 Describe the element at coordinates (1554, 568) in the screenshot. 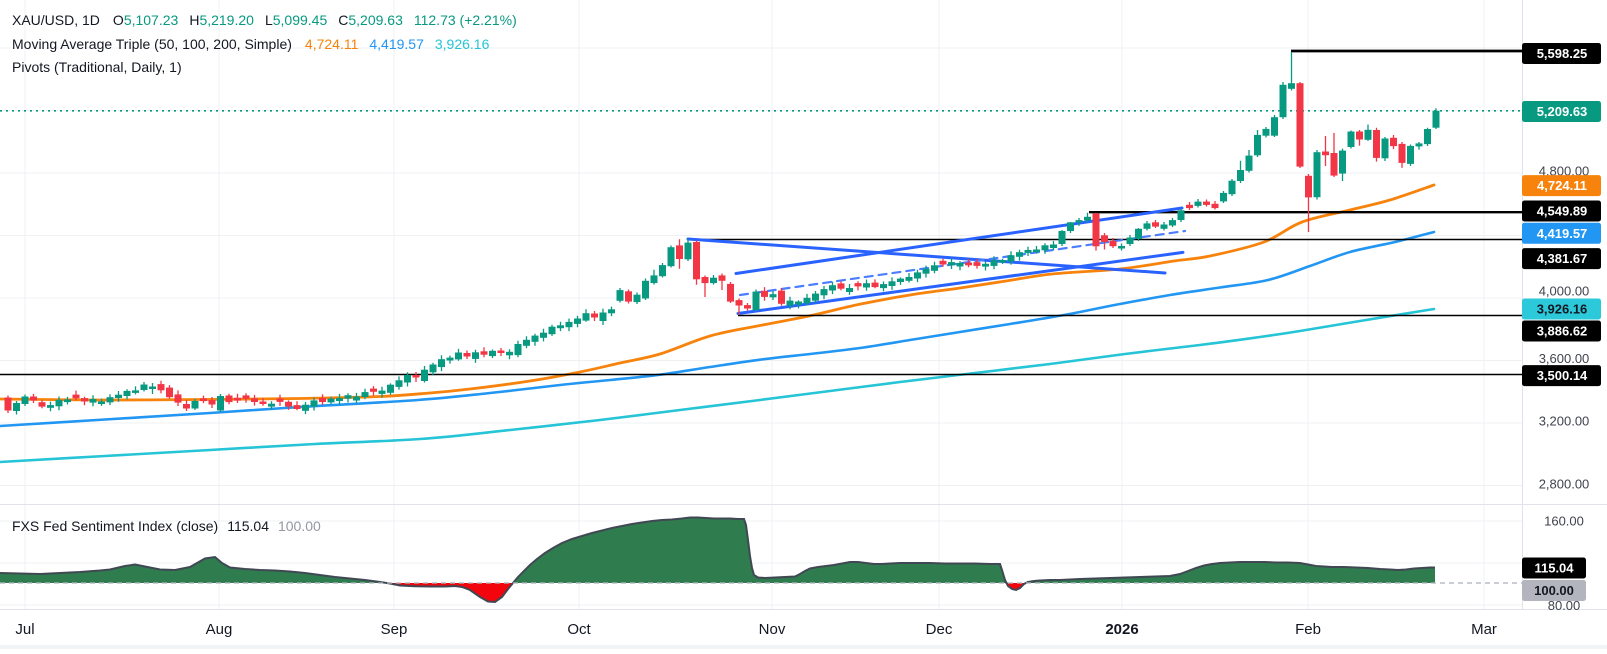

I see `svg-text: 115.04` at that location.